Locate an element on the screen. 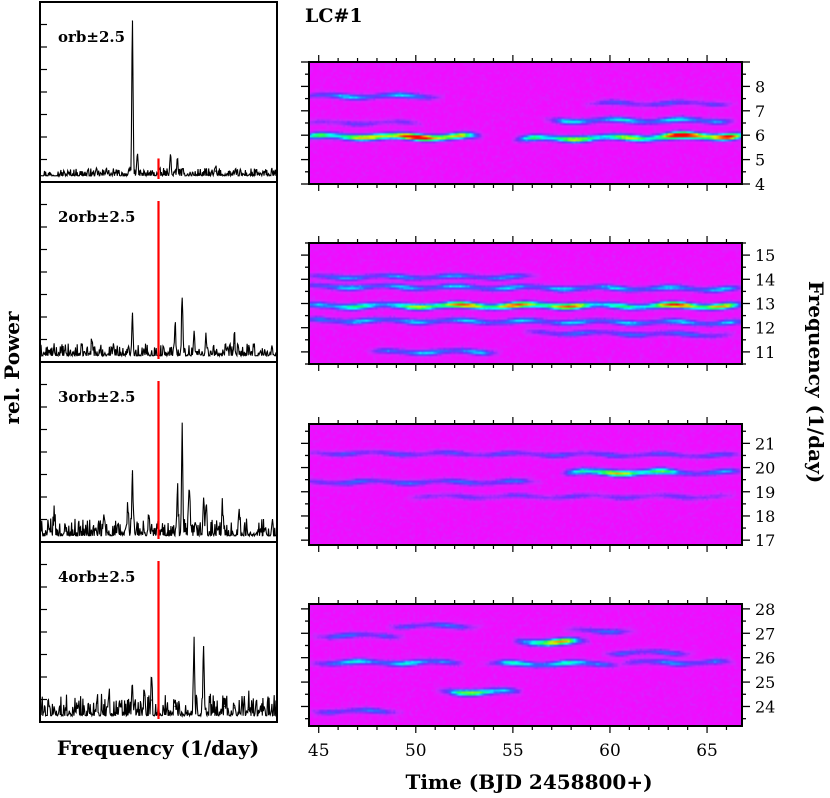  x-tick-label: 60 is located at coordinates (610, 751).